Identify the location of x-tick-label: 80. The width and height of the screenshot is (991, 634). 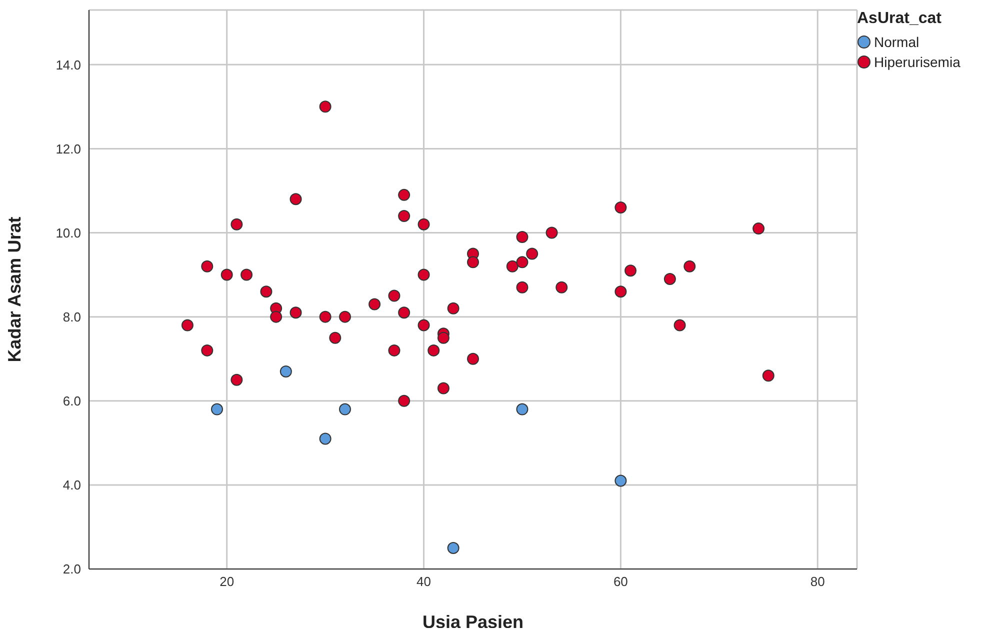
(817, 582).